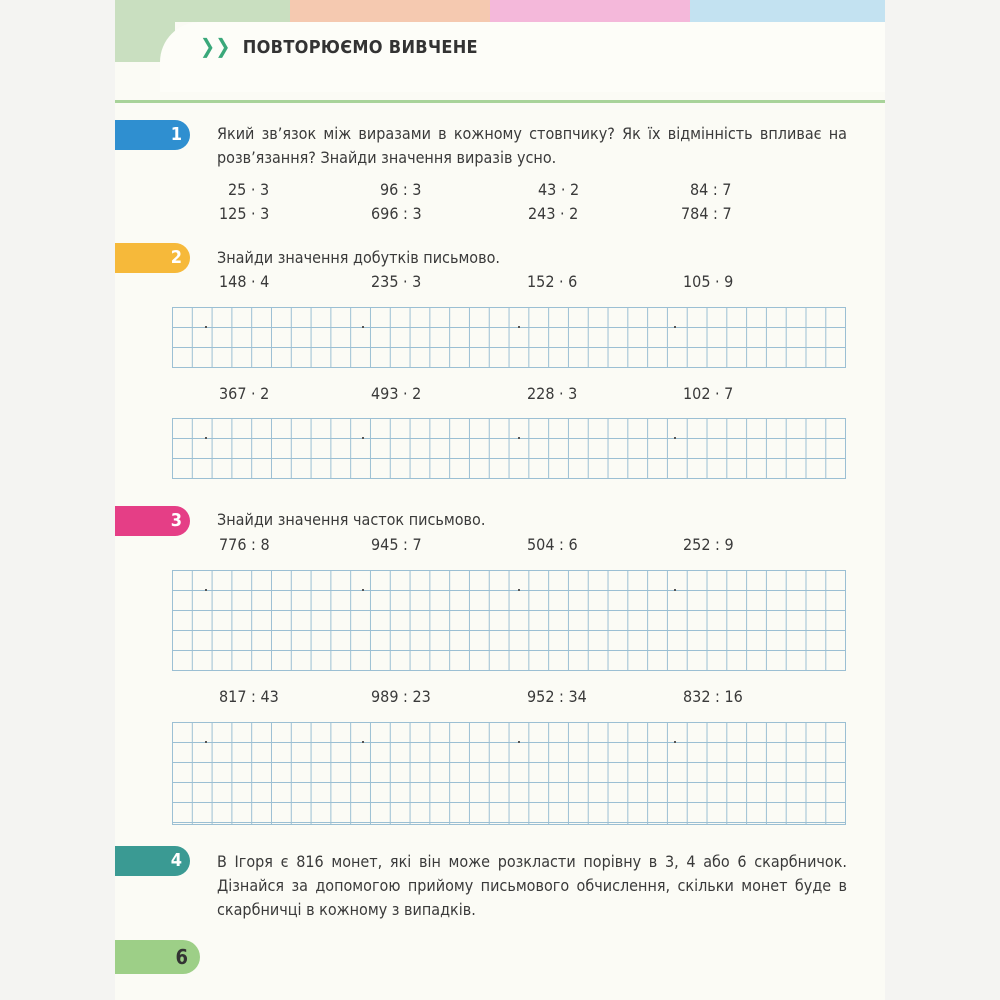 This screenshot has height=1000, width=1000. I want to click on expression: 25 · 3, so click(249, 189).